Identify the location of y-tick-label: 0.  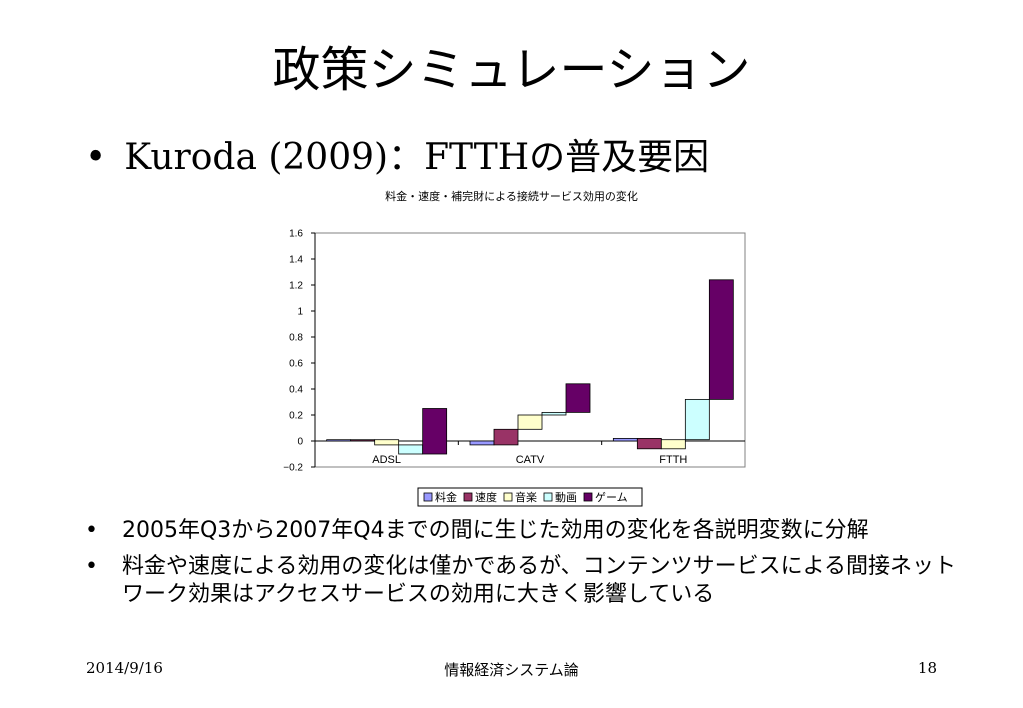
(300, 442).